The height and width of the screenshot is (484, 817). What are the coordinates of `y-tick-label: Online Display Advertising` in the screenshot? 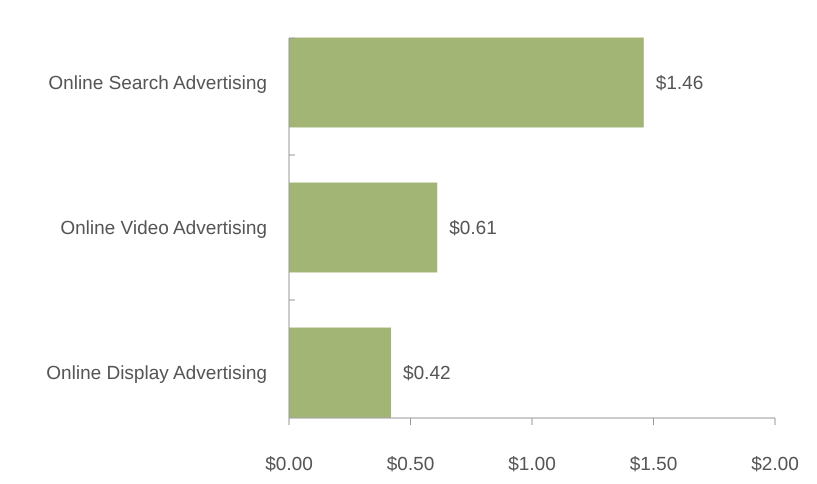 It's located at (156, 373).